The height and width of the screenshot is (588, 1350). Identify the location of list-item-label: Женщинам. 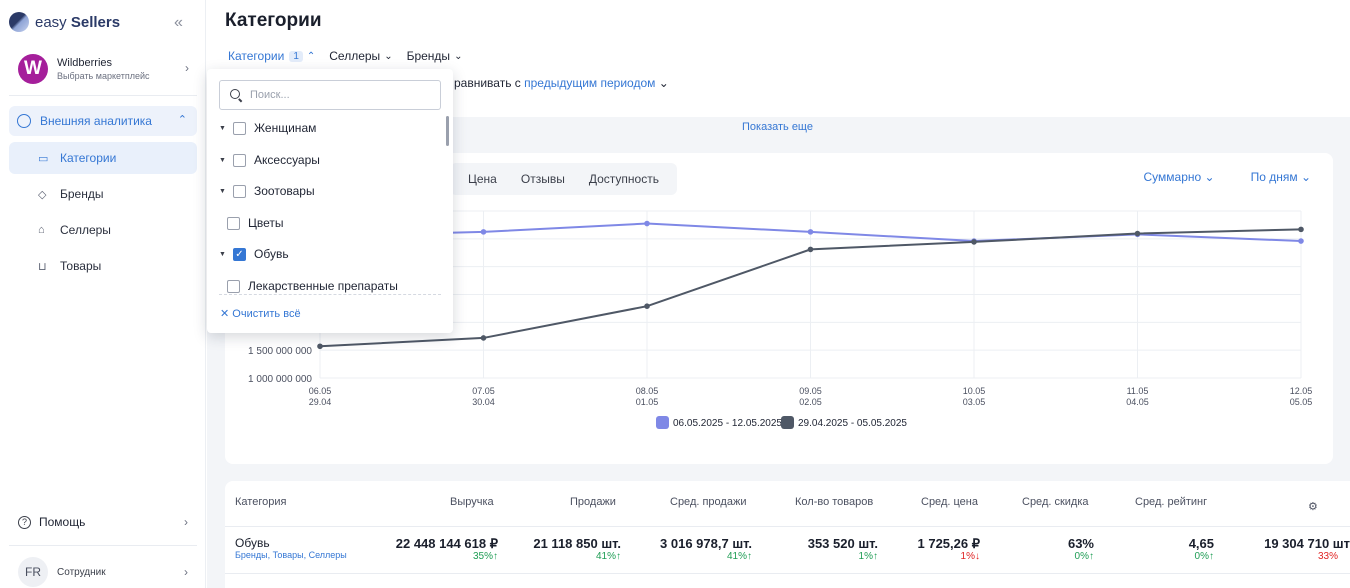
(285, 128).